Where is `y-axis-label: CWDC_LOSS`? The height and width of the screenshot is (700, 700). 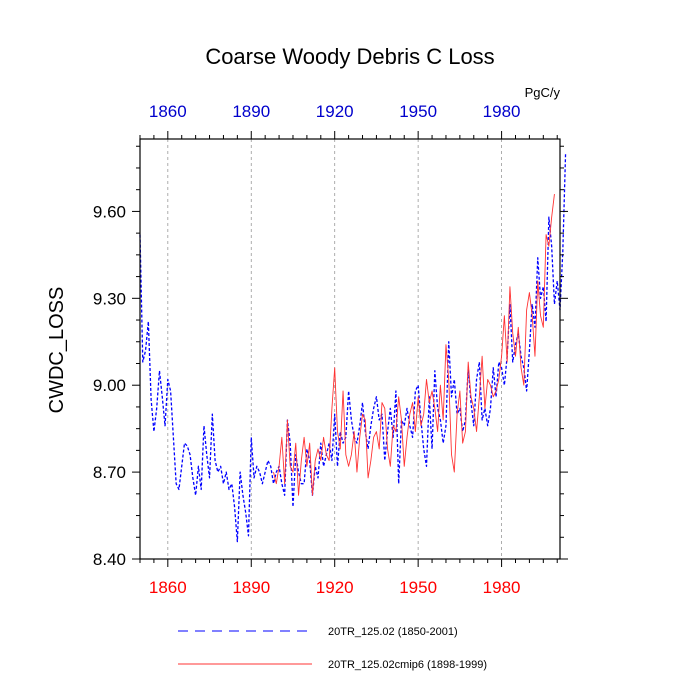
y-axis-label: CWDC_LOSS is located at coordinates (57, 350).